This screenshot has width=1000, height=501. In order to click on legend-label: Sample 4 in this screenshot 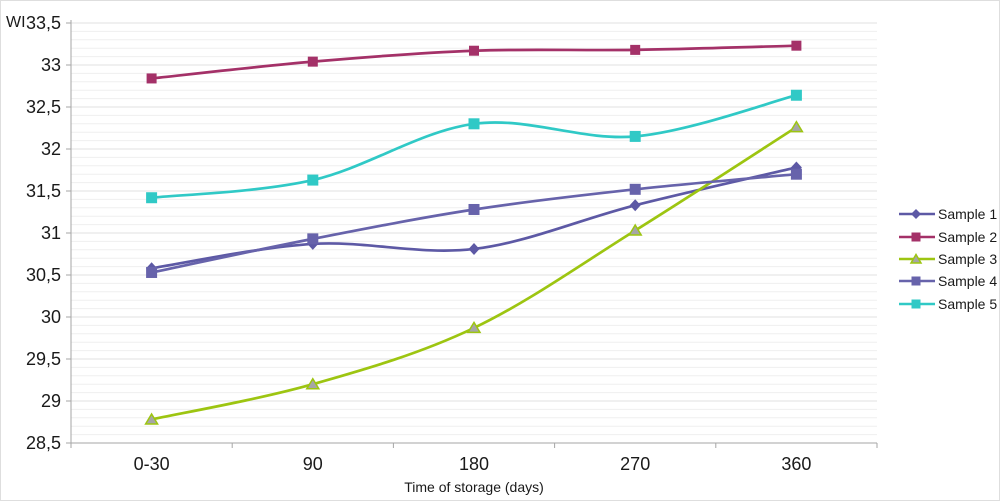, I will do `click(968, 281)`.